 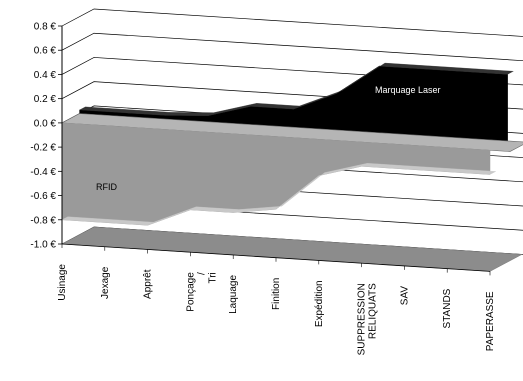 I want to click on y-tick-label: 0.0 €, so click(x=45, y=123).